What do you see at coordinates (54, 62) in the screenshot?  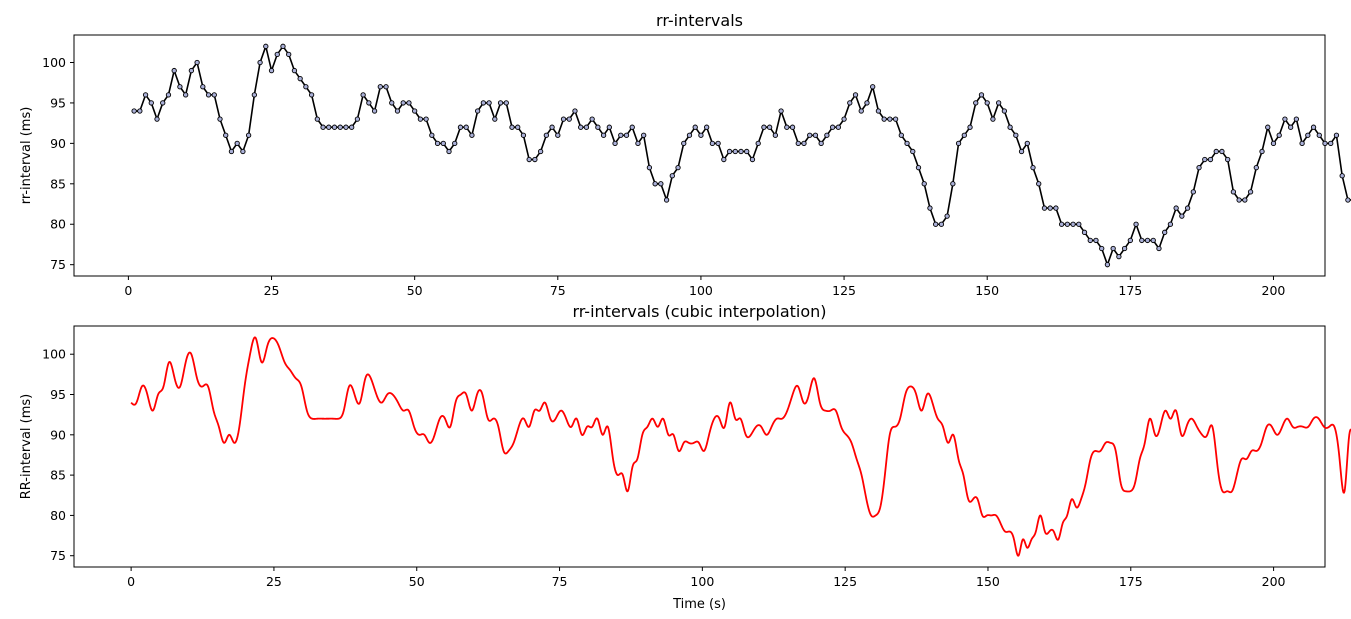 I see `y-tick-label: 100` at bounding box center [54, 62].